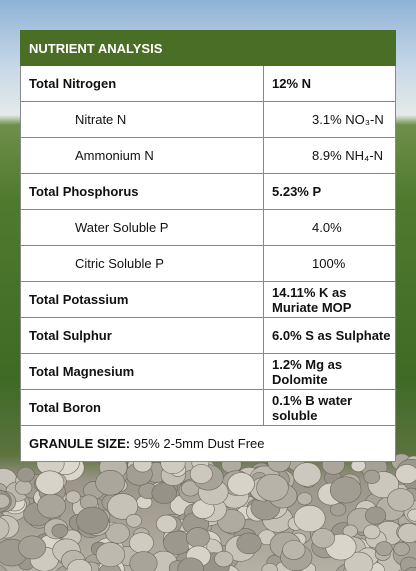 Image resolution: width=416 pixels, height=571 pixels. Describe the element at coordinates (142, 335) in the screenshot. I see `nutrient-name: Total Sulphur` at that location.